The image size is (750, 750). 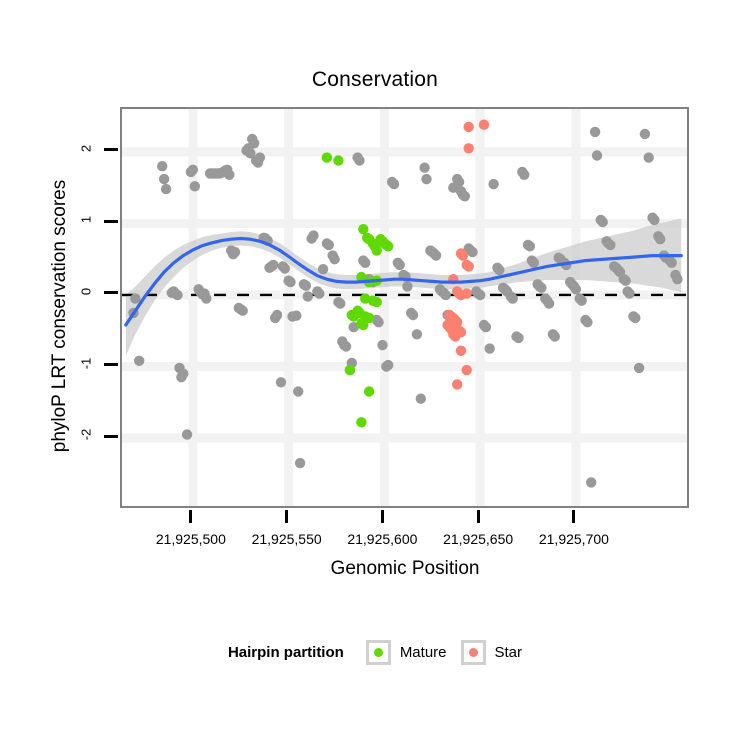 I want to click on legend-label: Mature, so click(x=423, y=652).